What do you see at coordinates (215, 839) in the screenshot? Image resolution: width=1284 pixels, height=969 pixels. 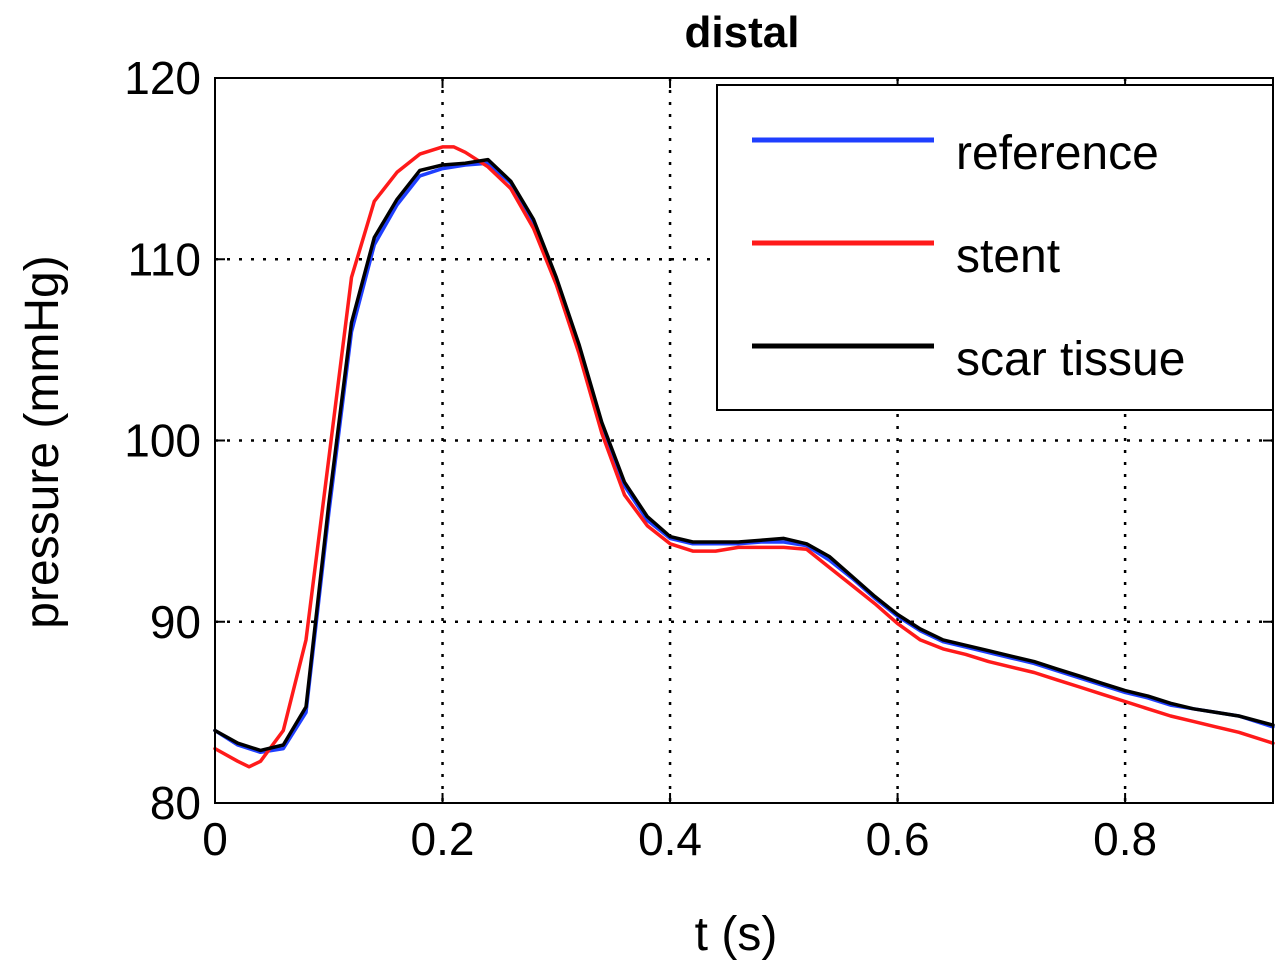 I see `x-tick-label: 0` at bounding box center [215, 839].